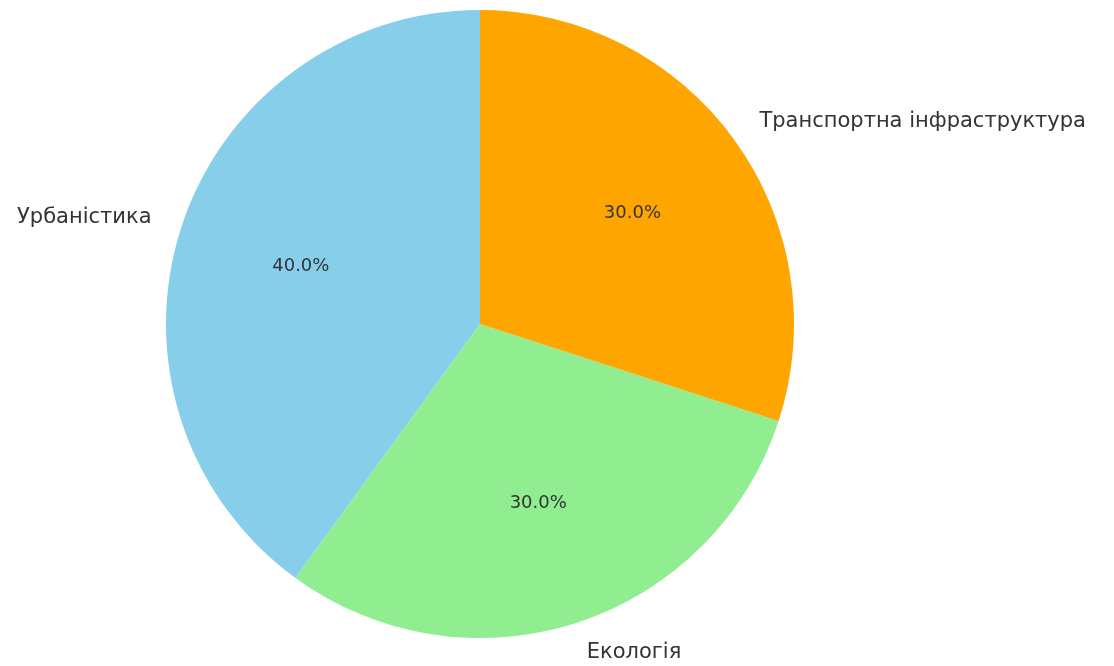 Image resolution: width=1114 pixels, height=666 pixels. What do you see at coordinates (84, 216) in the screenshot?
I see `slice-label: Урбаністика` at bounding box center [84, 216].